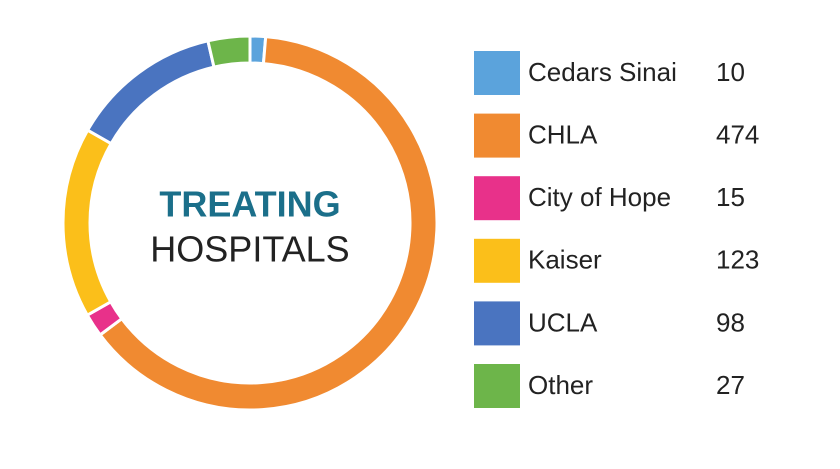 The height and width of the screenshot is (469, 840). Describe the element at coordinates (737, 260) in the screenshot. I see `legend-value: 123` at that location.